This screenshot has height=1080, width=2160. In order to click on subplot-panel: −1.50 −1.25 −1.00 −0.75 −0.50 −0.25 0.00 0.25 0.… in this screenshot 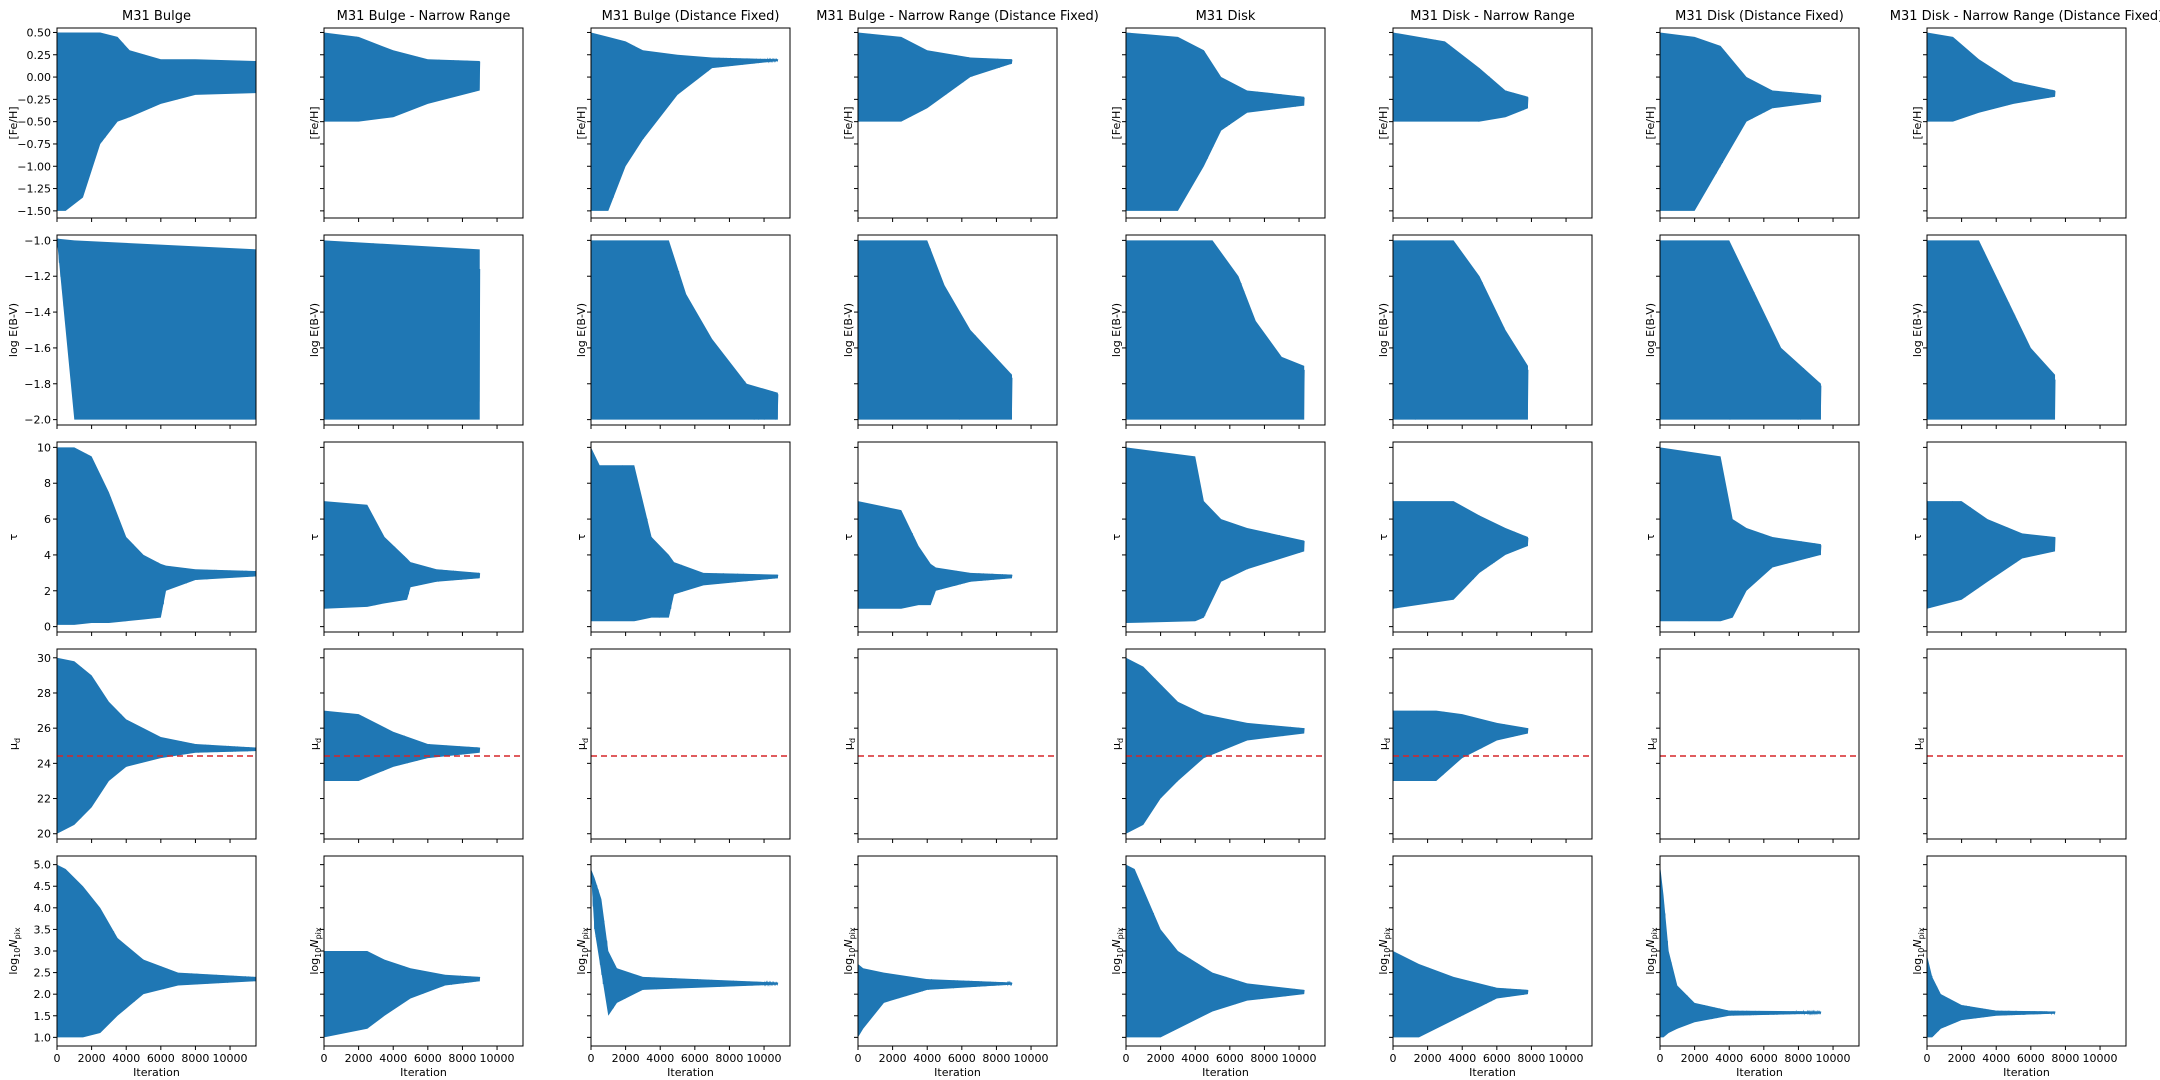, I will do `click(132, 124)`.